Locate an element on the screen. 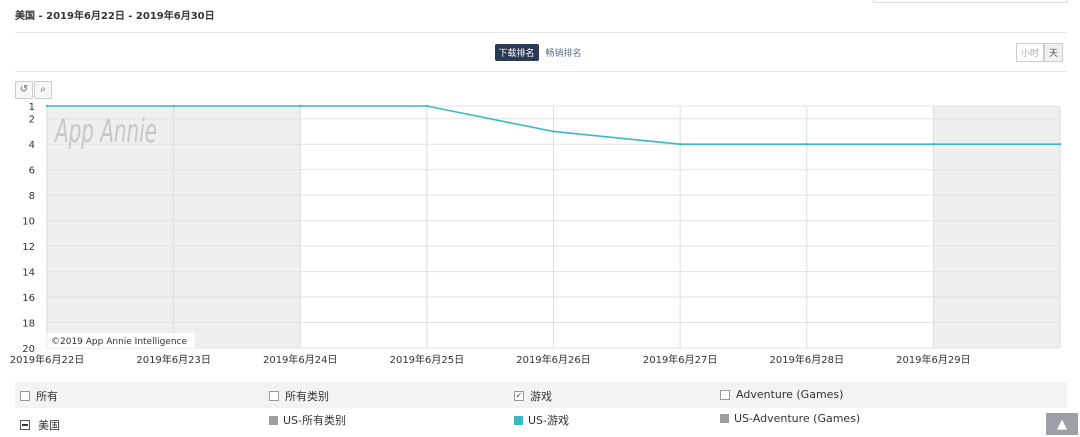 This screenshot has width=1080, height=437. reset-zoom-button: ↺ is located at coordinates (24, 90).